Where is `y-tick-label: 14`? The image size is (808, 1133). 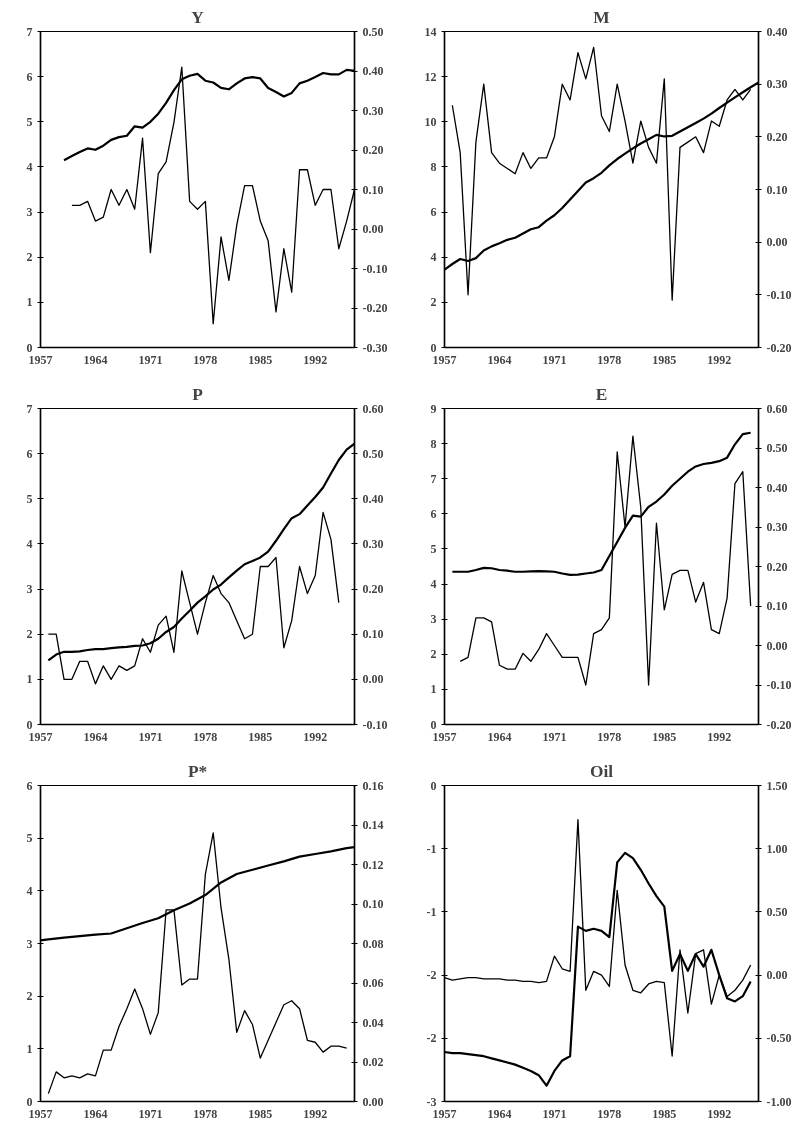
y-tick-label: 14 is located at coordinates (430, 31).